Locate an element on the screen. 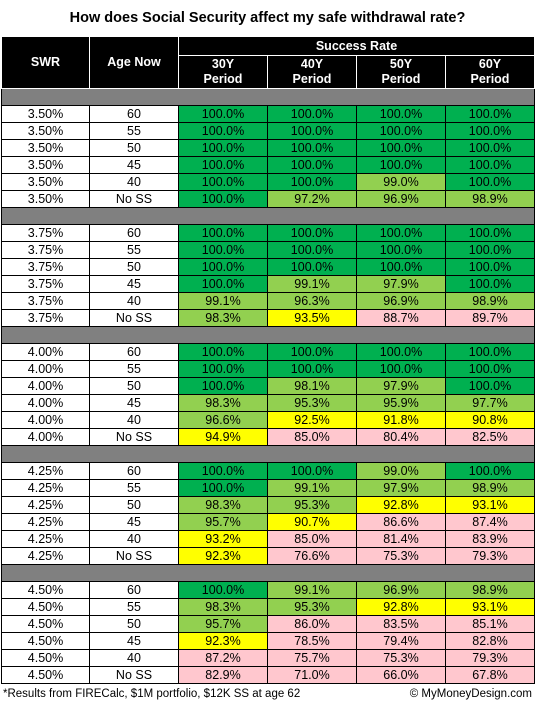  success-rate-cell: 93.1% is located at coordinates (490, 607).